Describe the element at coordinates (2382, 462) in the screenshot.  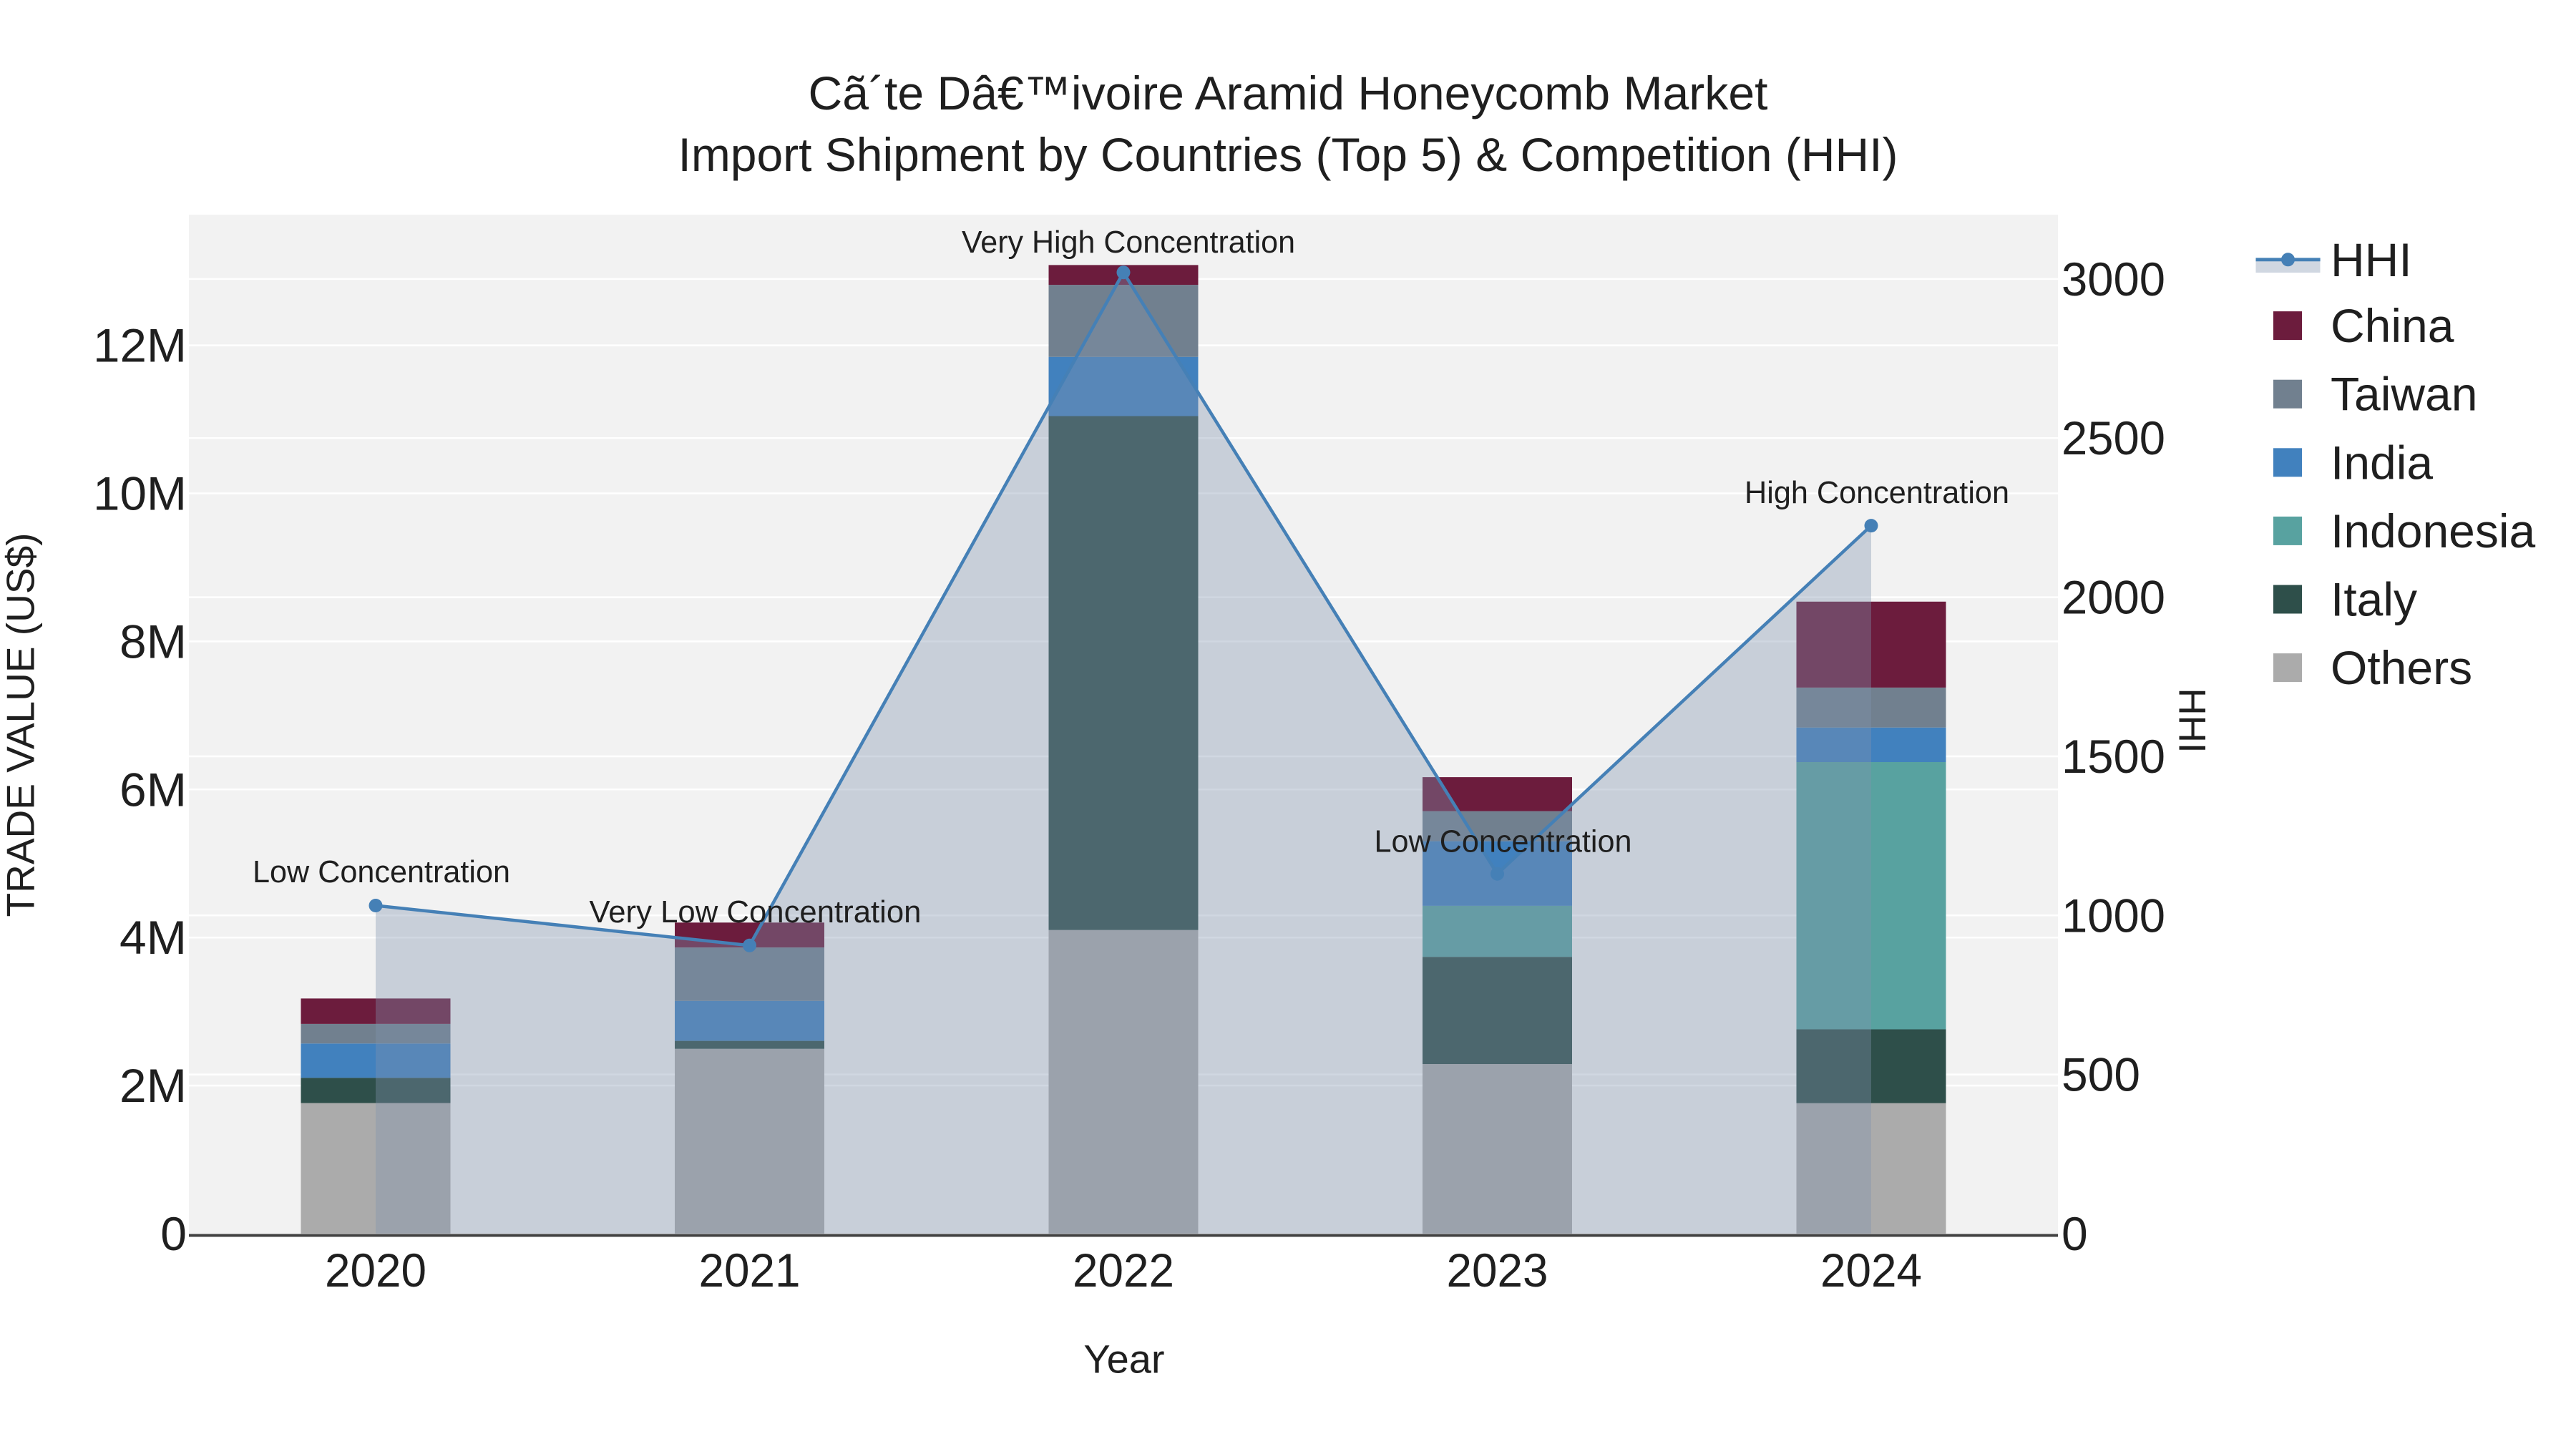
I see `svg-text: India` at that location.